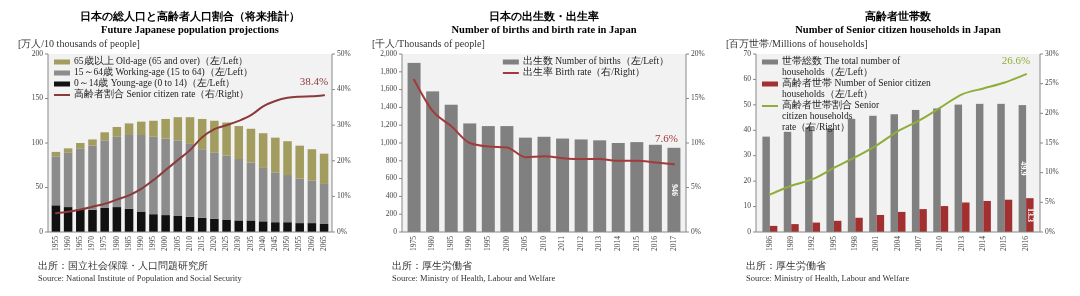 The width and height of the screenshot is (1080, 296). Describe the element at coordinates (675, 189) in the screenshot. I see `data-label: 946` at that location.